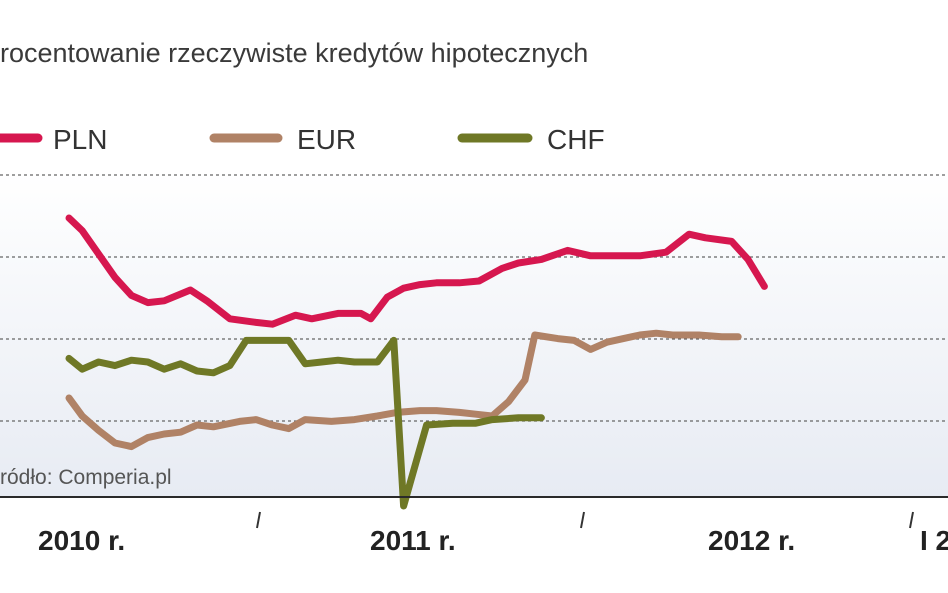 The height and width of the screenshot is (593, 948). What do you see at coordinates (934, 540) in the screenshot?
I see `x-tick-label-2013: I 2` at bounding box center [934, 540].